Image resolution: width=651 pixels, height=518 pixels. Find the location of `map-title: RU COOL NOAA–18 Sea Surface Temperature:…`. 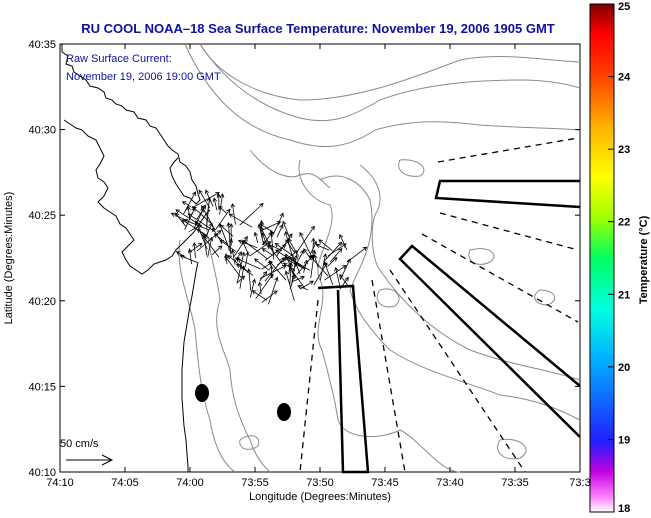

map-title: RU COOL NOAA–18 Sea Surface Temperature:… is located at coordinates (318, 28).